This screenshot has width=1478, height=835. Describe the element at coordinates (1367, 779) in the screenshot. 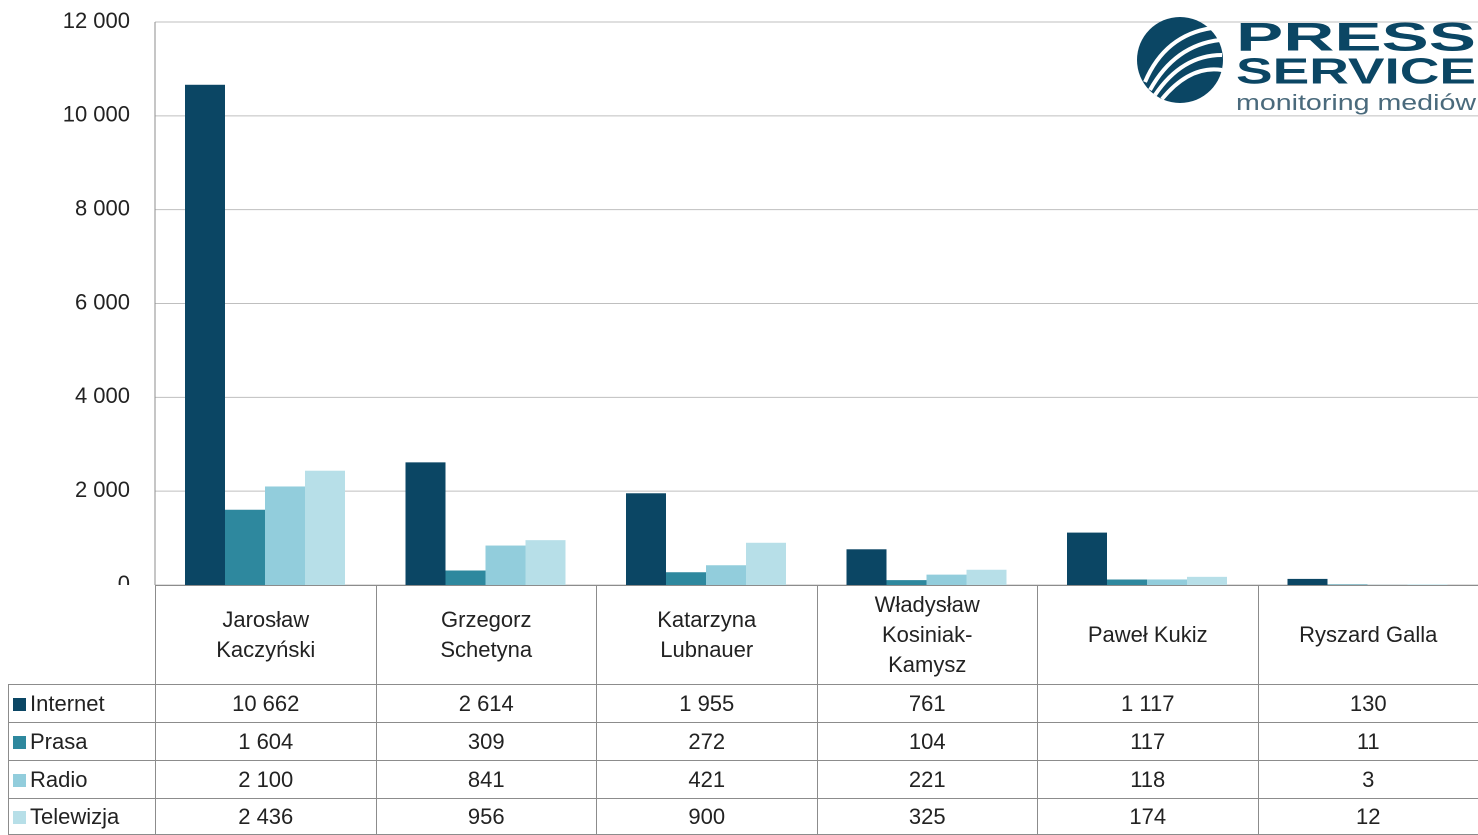

I see `value-cell: 3` at that location.